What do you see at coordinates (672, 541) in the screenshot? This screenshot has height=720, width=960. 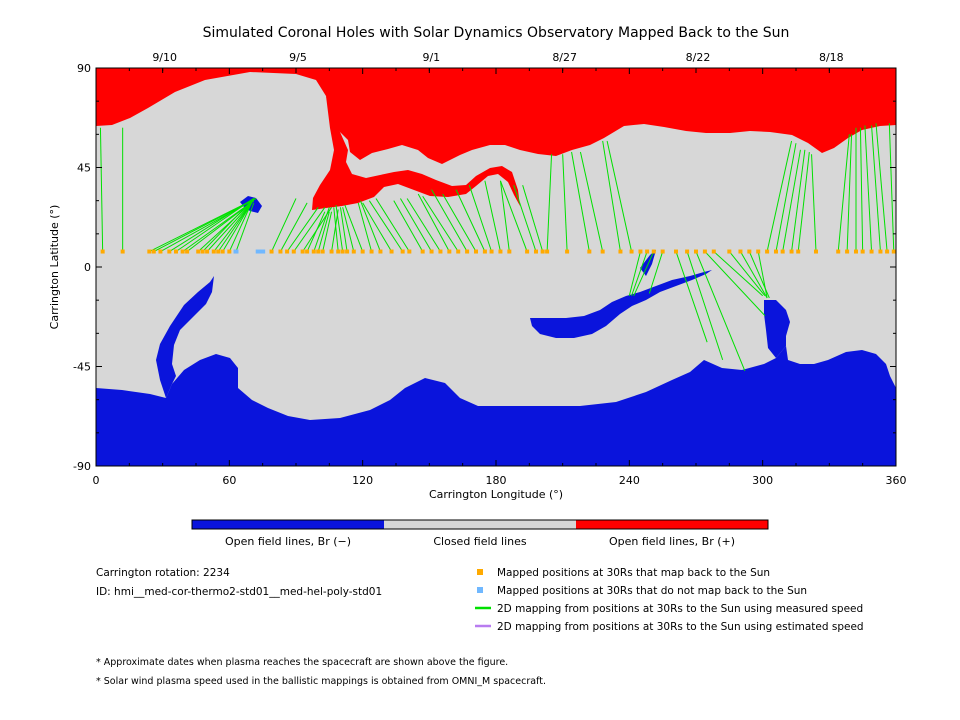 I see `colorbar-label: Open field lines, Br (+)` at bounding box center [672, 541].